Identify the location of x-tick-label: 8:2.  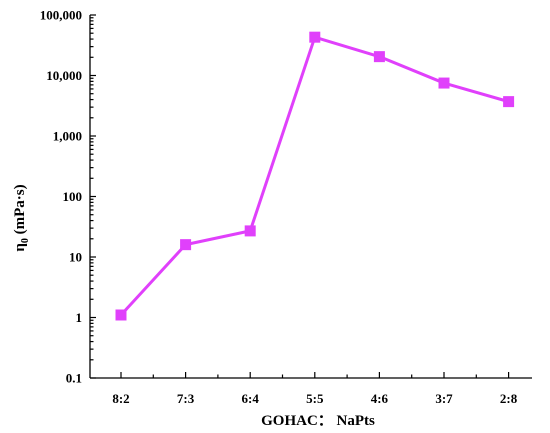
(120, 398).